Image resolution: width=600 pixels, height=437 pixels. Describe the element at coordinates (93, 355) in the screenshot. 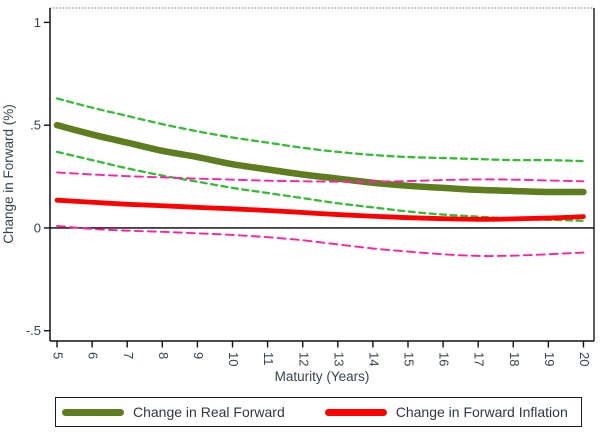

I see `x-tick-label: 6` at that location.